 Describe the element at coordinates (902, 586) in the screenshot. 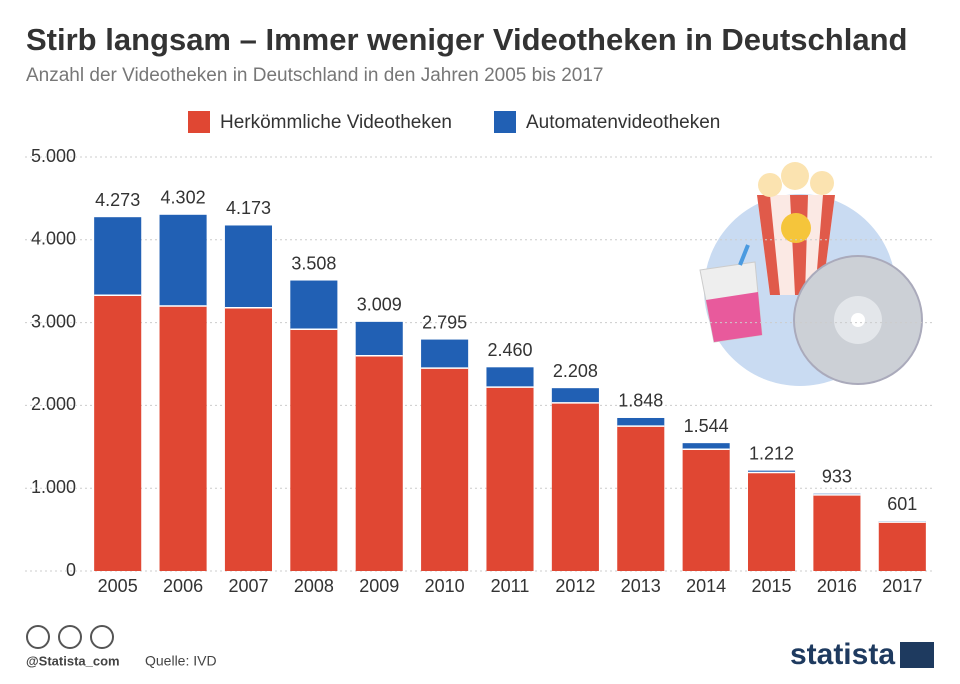

I see `x-tick-label: 2017` at that location.